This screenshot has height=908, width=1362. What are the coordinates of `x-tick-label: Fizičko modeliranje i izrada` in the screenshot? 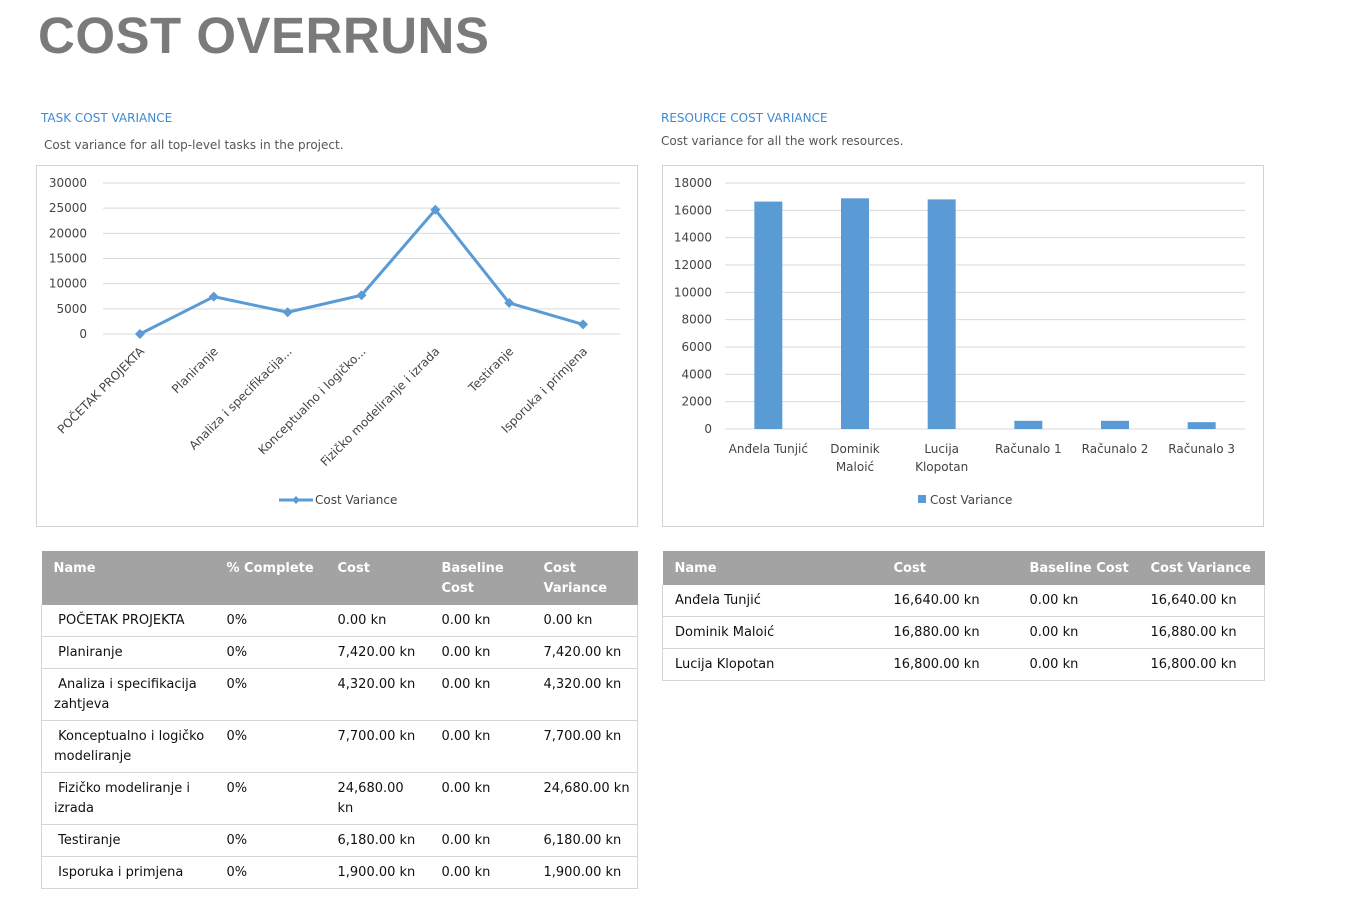 It's located at (380, 406).